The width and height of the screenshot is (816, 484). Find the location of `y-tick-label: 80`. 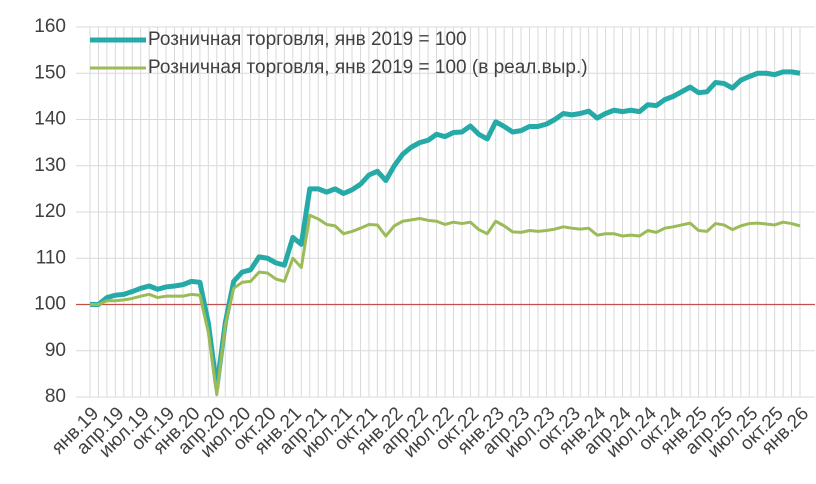

y-tick-label: 80 is located at coordinates (55, 396).